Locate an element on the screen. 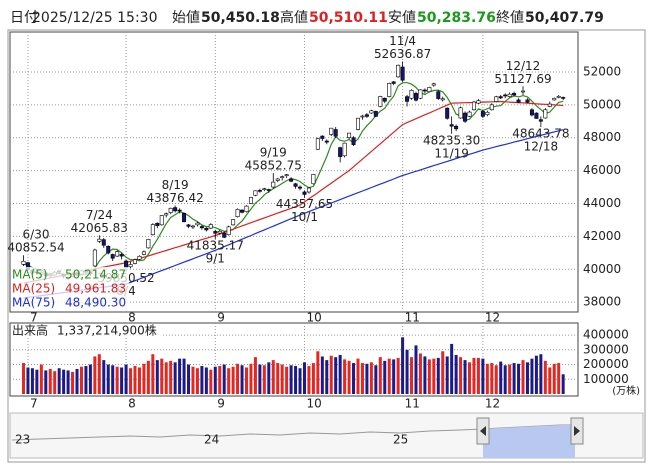 The image size is (653, 470). legend-value: 49,961.83 is located at coordinates (95, 289).